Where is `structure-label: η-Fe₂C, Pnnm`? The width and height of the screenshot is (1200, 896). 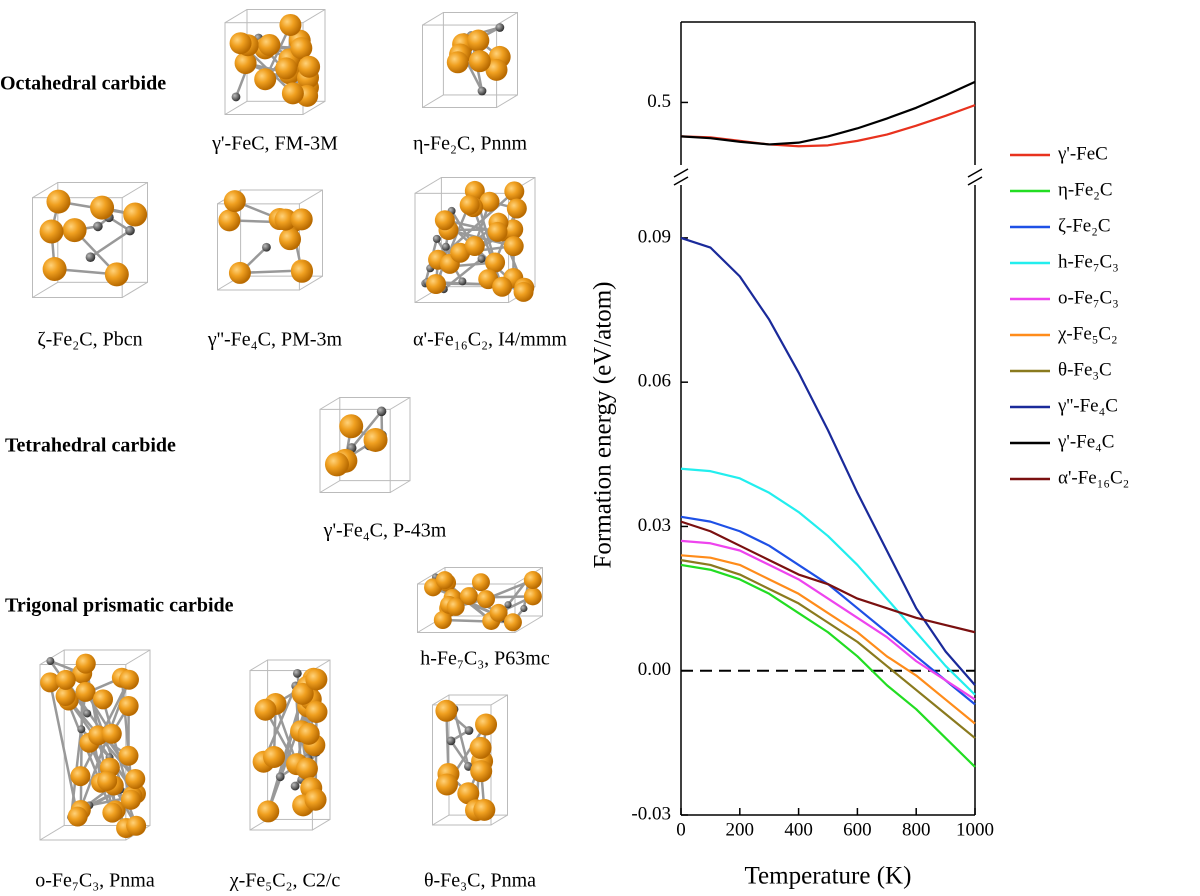
structure-label: η-Fe₂C, Pnnm is located at coordinates (470, 144).